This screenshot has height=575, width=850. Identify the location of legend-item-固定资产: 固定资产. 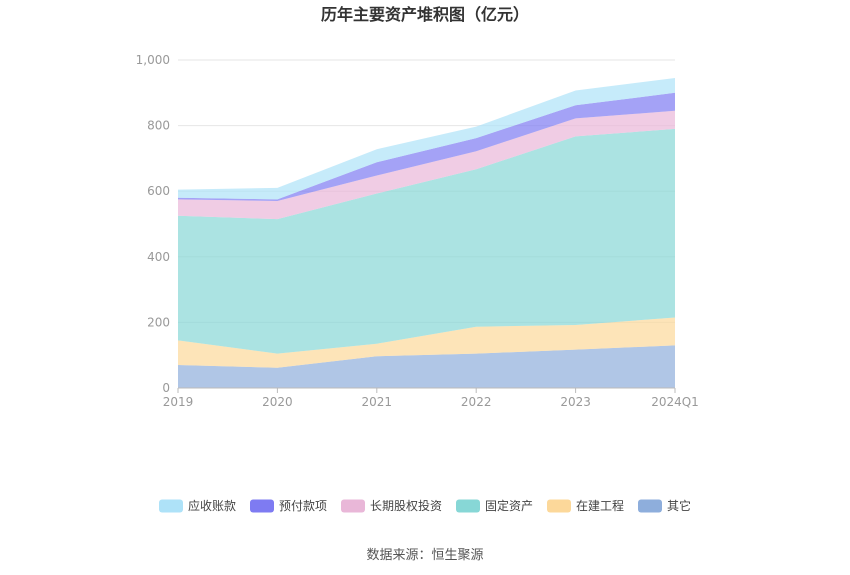
(494, 505).